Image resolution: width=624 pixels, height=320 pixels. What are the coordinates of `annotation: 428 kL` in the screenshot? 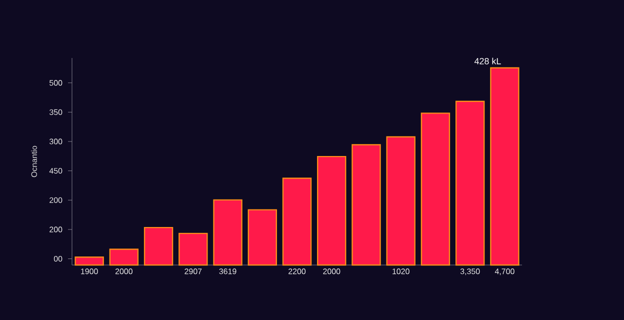 It's located at (487, 61).